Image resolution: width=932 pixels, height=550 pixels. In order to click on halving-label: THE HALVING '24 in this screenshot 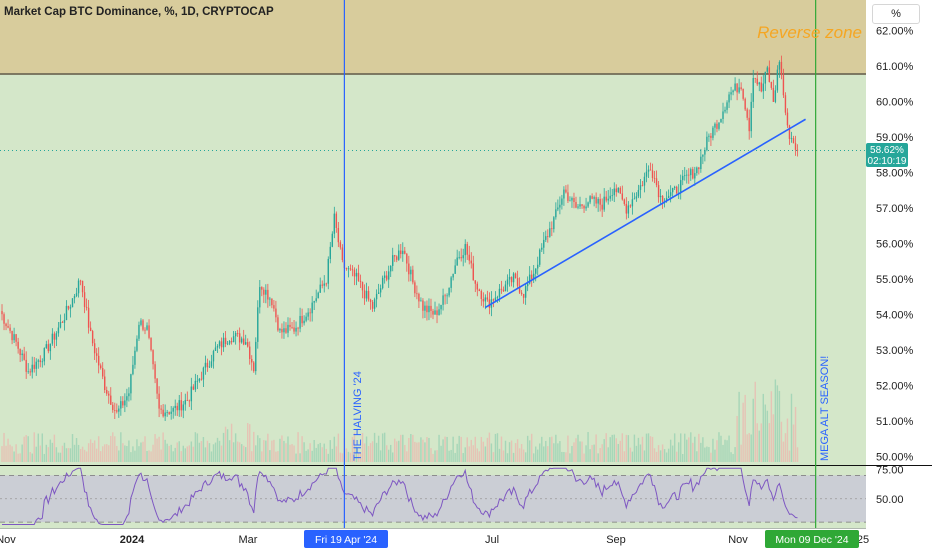, I will do `click(358, 416)`.